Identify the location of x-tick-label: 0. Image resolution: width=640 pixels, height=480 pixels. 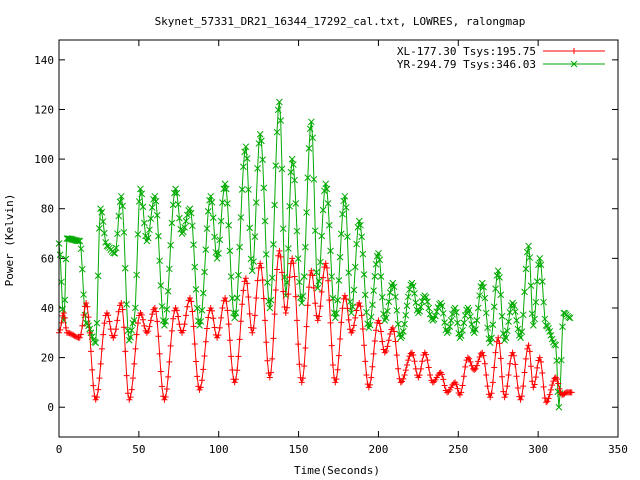
(59, 449).